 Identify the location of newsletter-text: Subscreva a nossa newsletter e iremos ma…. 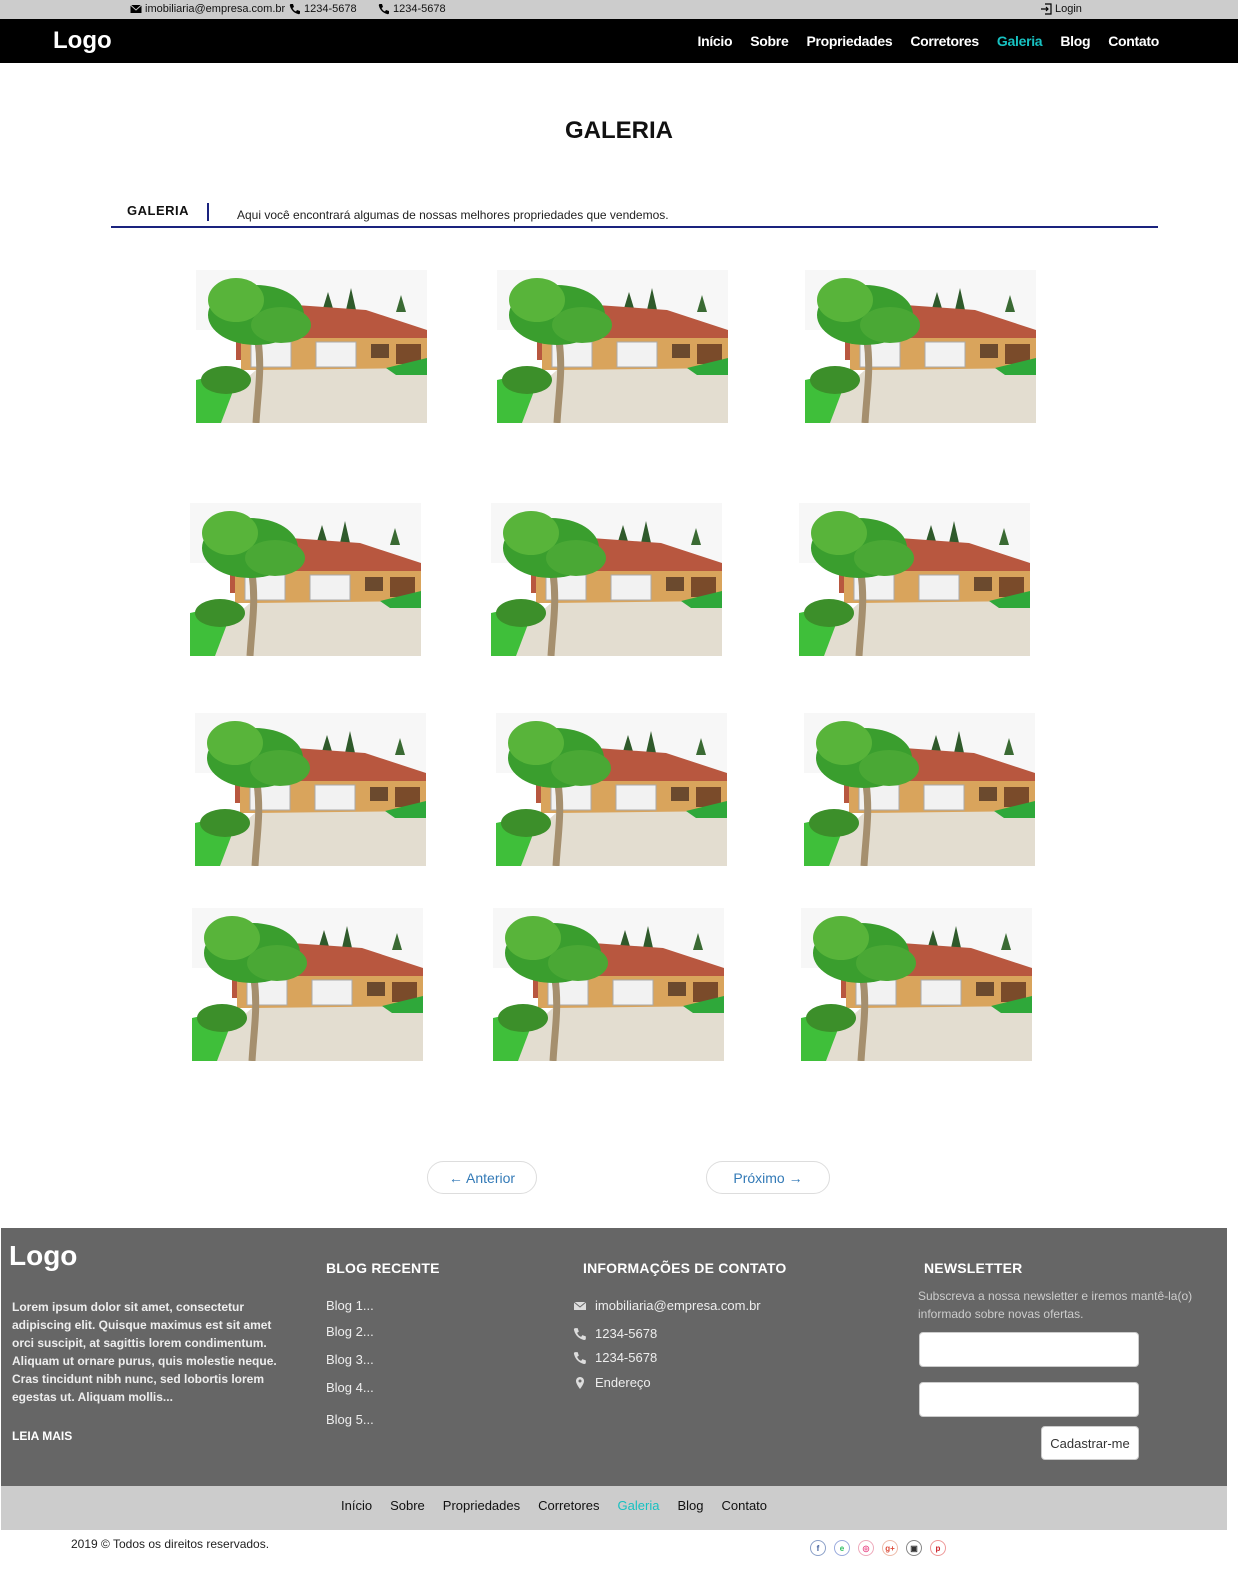
(1055, 1305).